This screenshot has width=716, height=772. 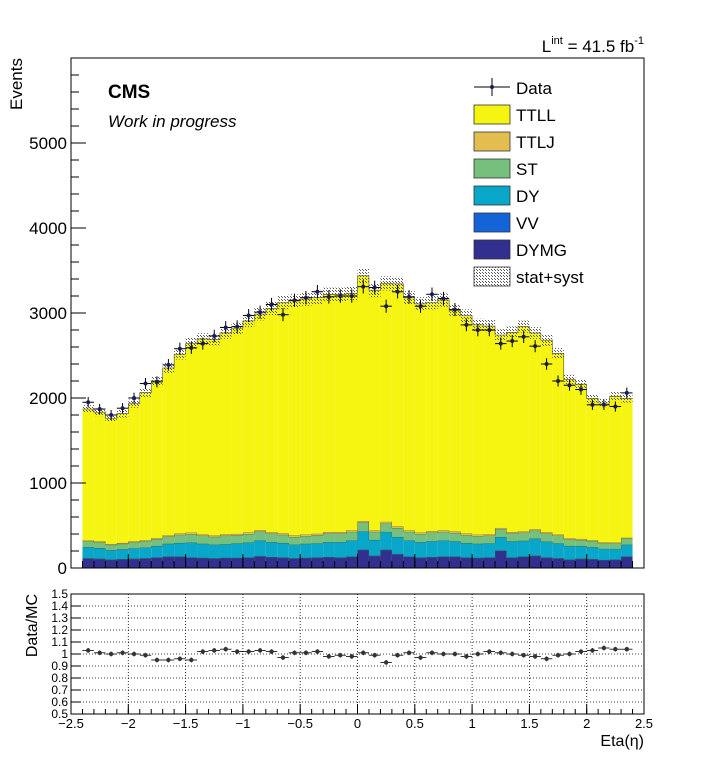 What do you see at coordinates (59, 594) in the screenshot?
I see `ratio-y-tick-label: 1.5` at bounding box center [59, 594].